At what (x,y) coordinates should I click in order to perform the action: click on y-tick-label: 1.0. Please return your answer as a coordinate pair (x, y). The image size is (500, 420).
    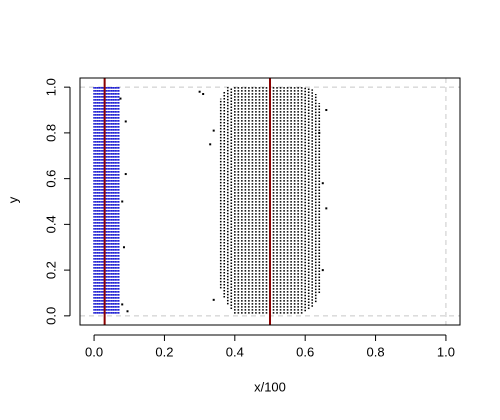
    Looking at the image, I should click on (50, 87).